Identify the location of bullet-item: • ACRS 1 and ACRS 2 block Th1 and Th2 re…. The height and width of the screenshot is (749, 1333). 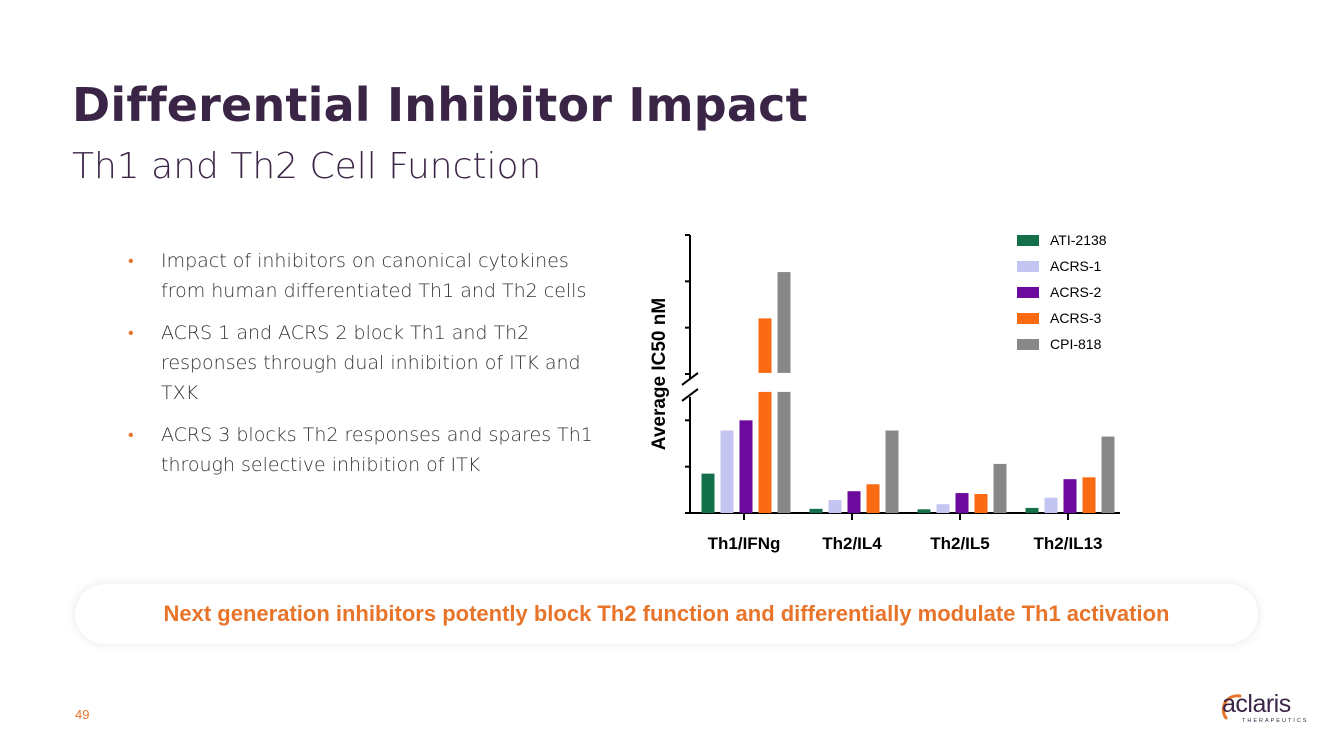
(368, 363).